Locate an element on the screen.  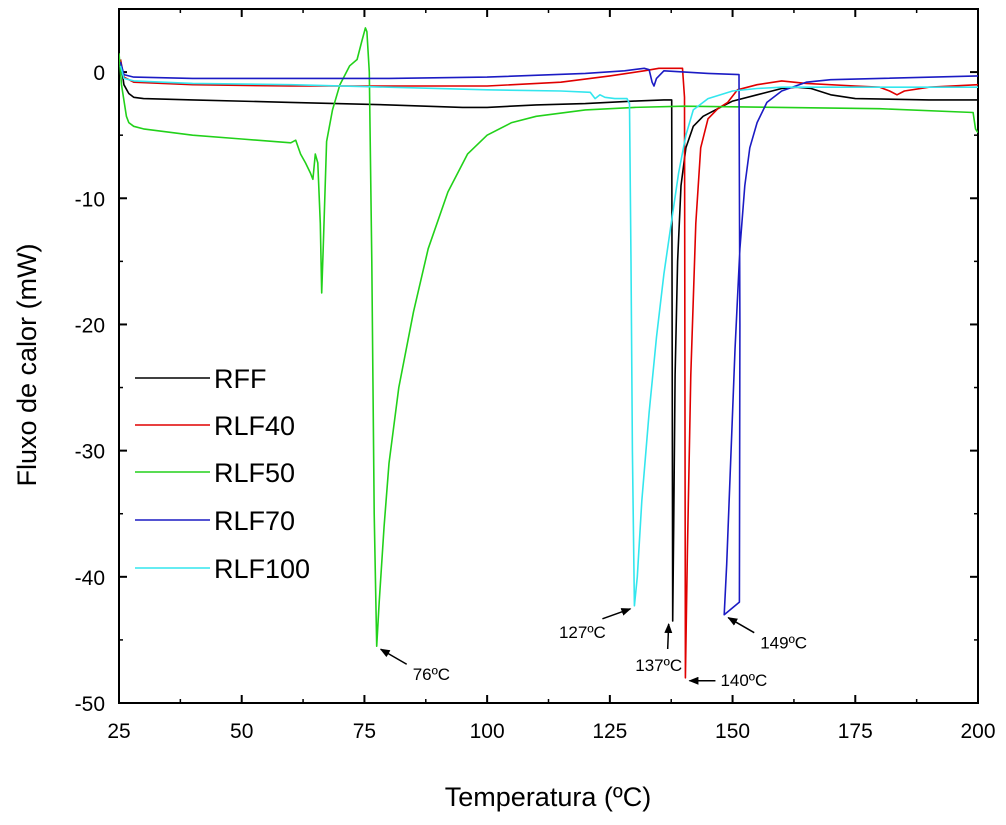
annotation-label: 127ºC is located at coordinates (582, 632).